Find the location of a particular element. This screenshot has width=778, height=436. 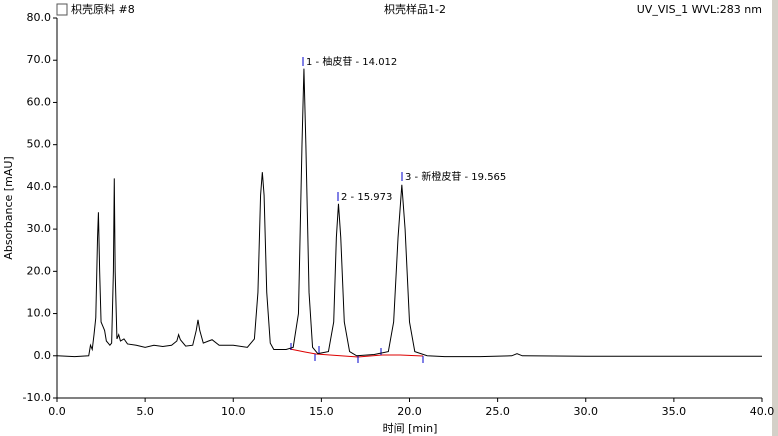

x-tick-label: 20.0 is located at coordinates (409, 411).